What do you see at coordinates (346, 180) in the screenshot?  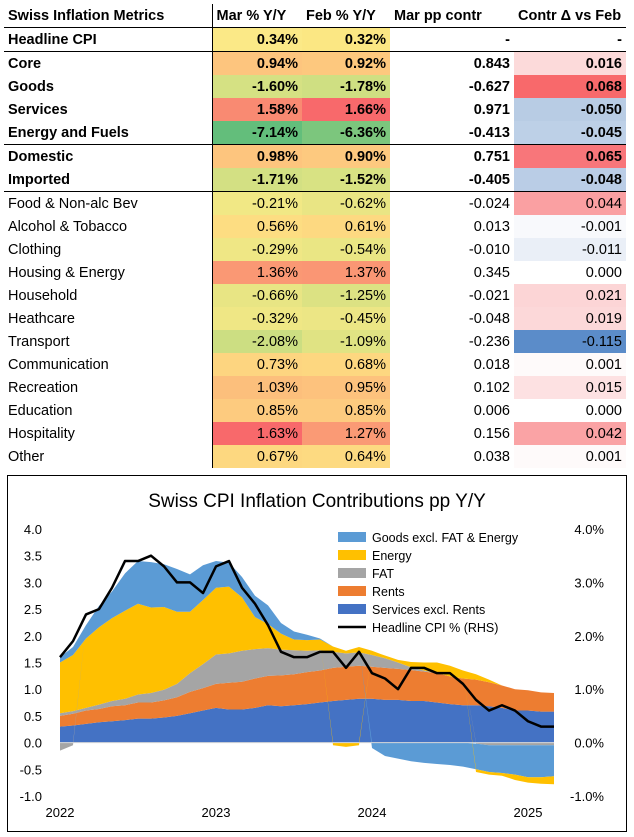 I see `row-feb-value: -1.52%` at bounding box center [346, 180].